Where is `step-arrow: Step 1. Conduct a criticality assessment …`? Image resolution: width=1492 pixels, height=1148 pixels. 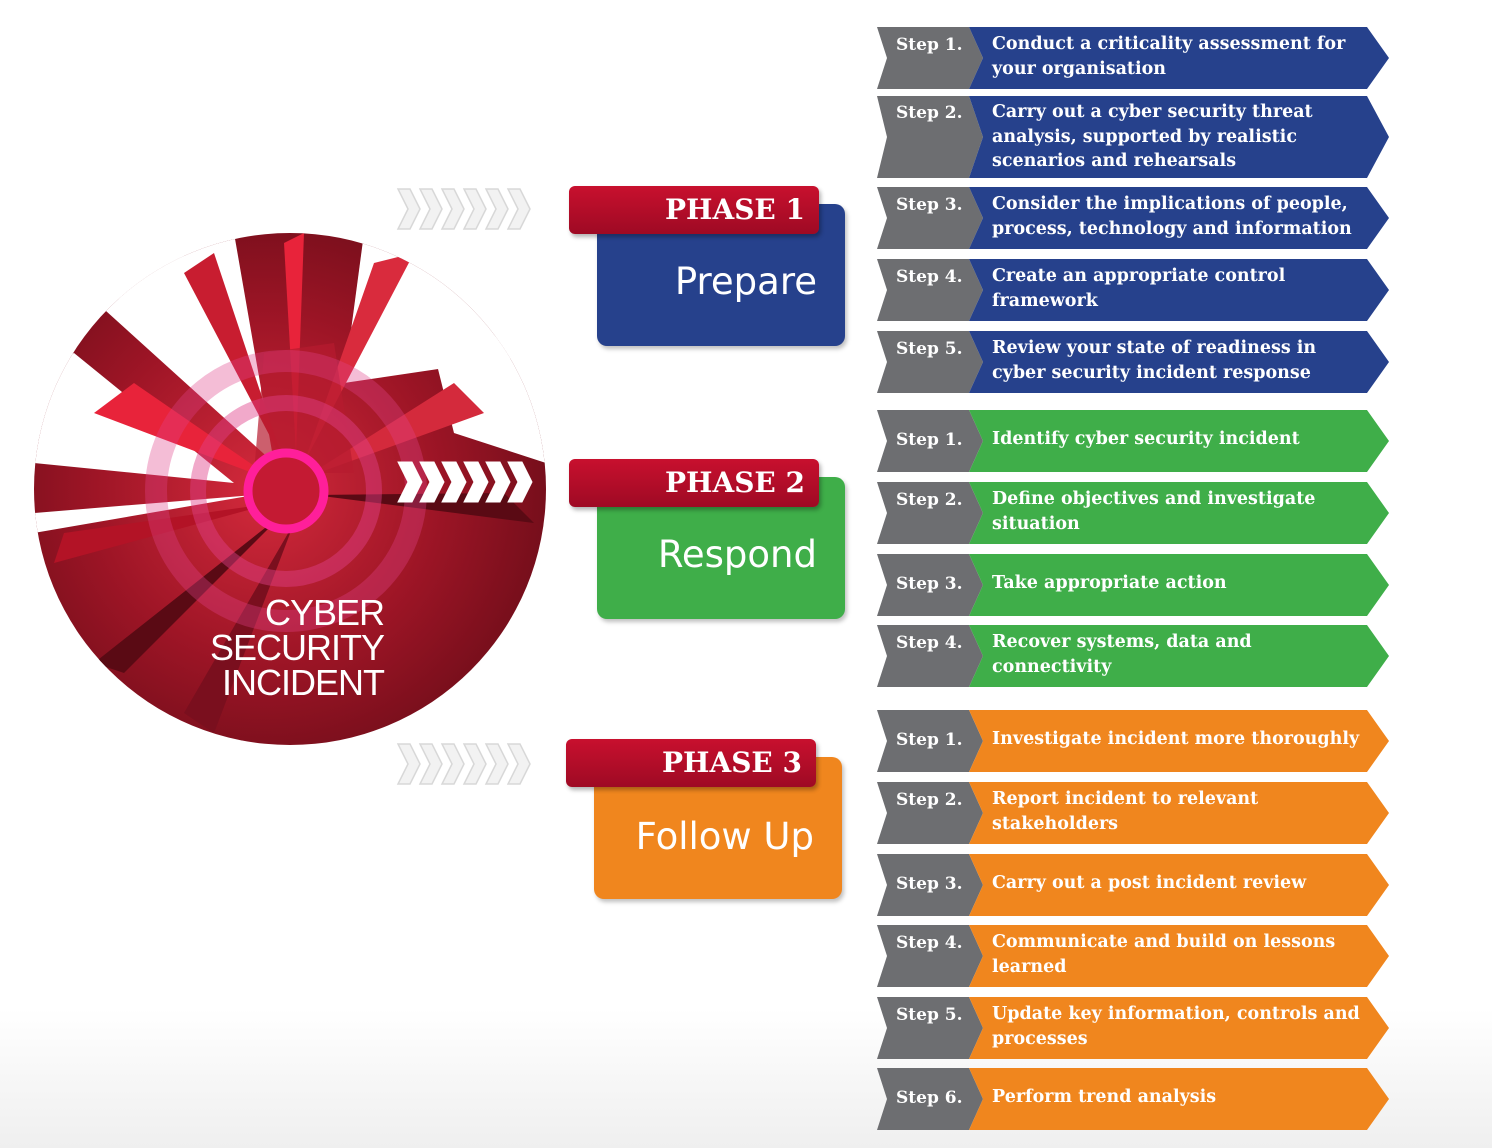 step-arrow: Step 1. Conduct a criticality assessment … is located at coordinates (1133, 58).